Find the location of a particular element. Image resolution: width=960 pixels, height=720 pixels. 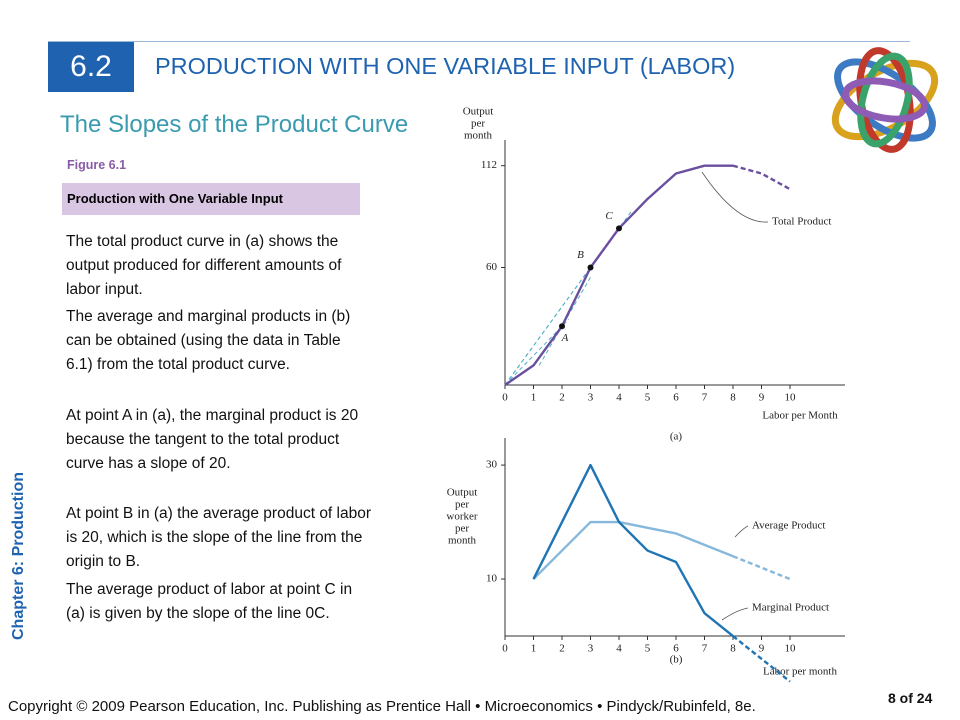

figure-label: Figure 6.1 is located at coordinates (97, 165).